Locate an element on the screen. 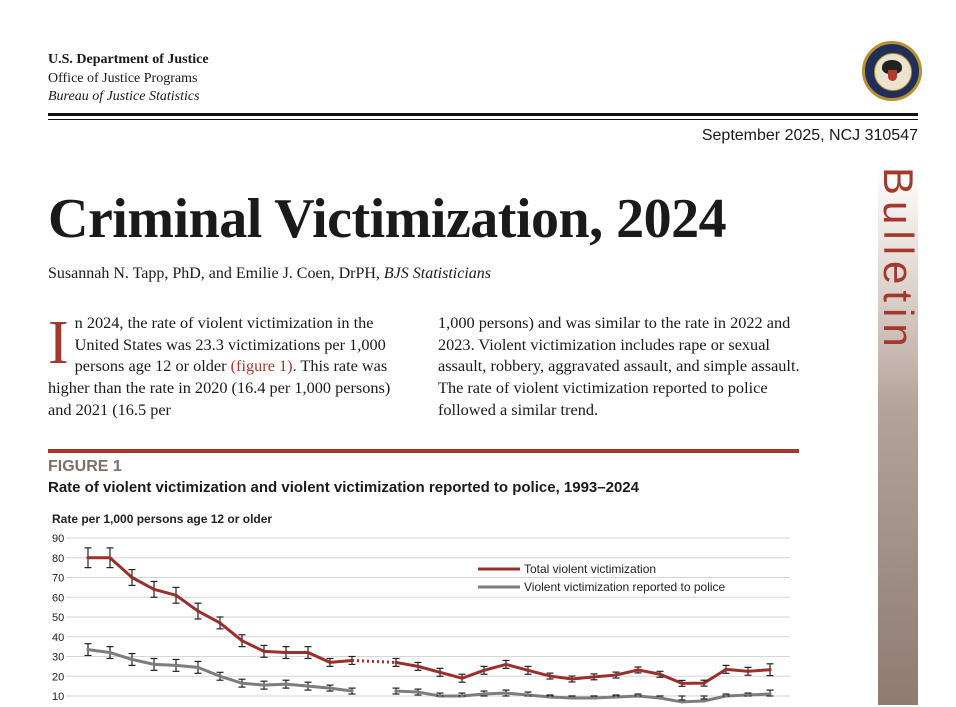 This screenshot has height=707, width=956. y-tick-label: 60 is located at coordinates (58, 598).